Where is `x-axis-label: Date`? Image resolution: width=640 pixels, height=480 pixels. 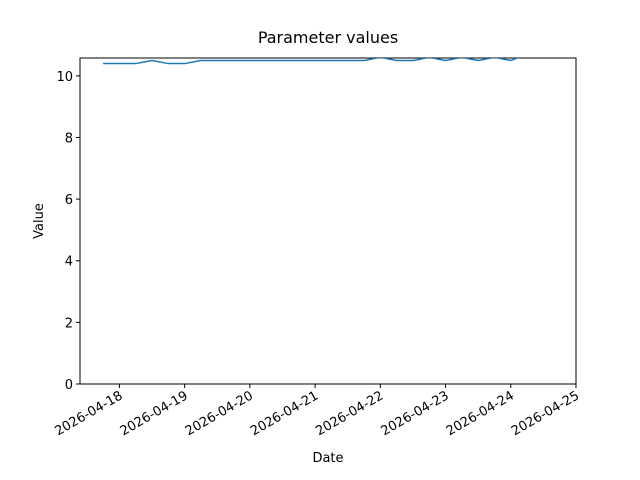
x-axis-label: Date is located at coordinates (327, 458).